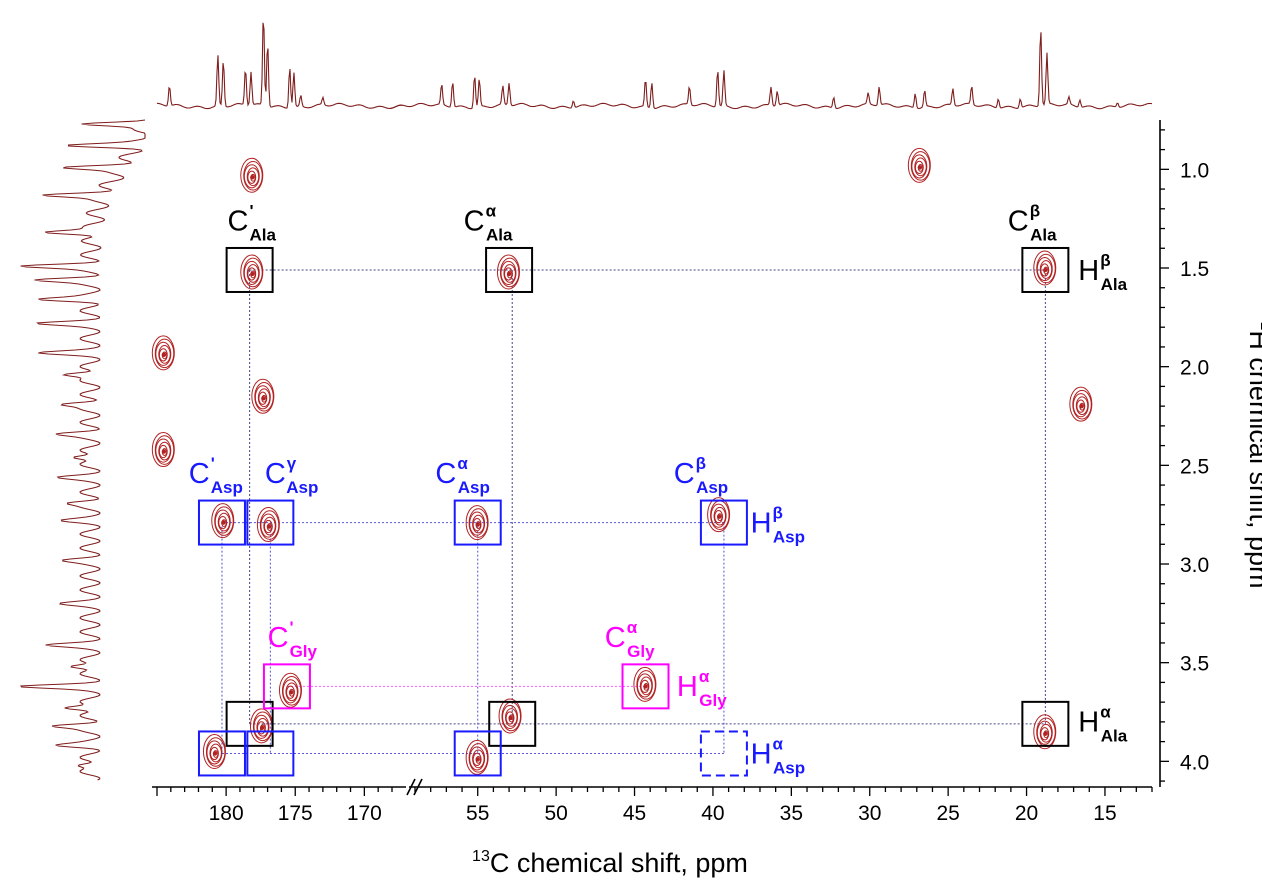 The height and width of the screenshot is (883, 1262). Describe the element at coordinates (414, 787) in the screenshot. I see `x-axis-break-mark` at that location.